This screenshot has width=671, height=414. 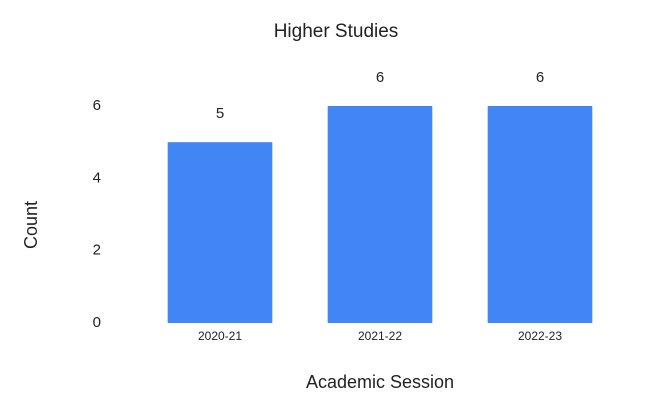 I want to click on y-tick-label: 0, so click(x=97, y=322).